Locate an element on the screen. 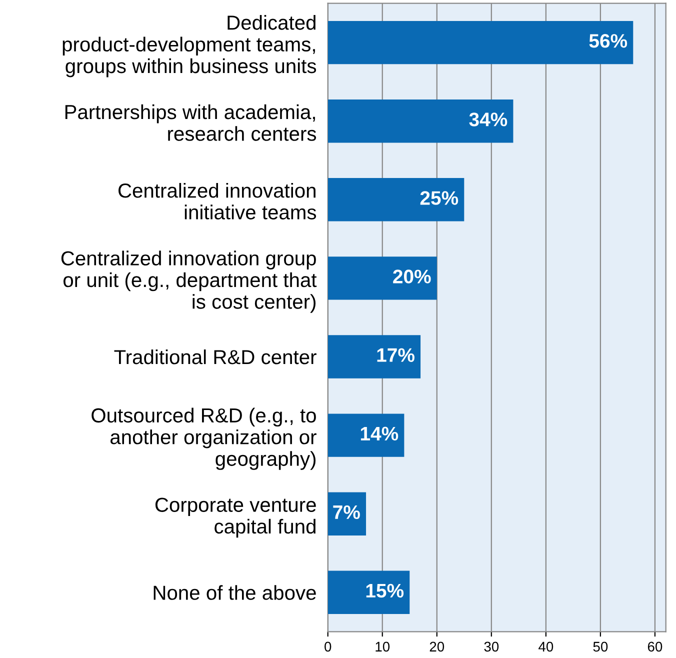  data-label: 14% is located at coordinates (379, 433).